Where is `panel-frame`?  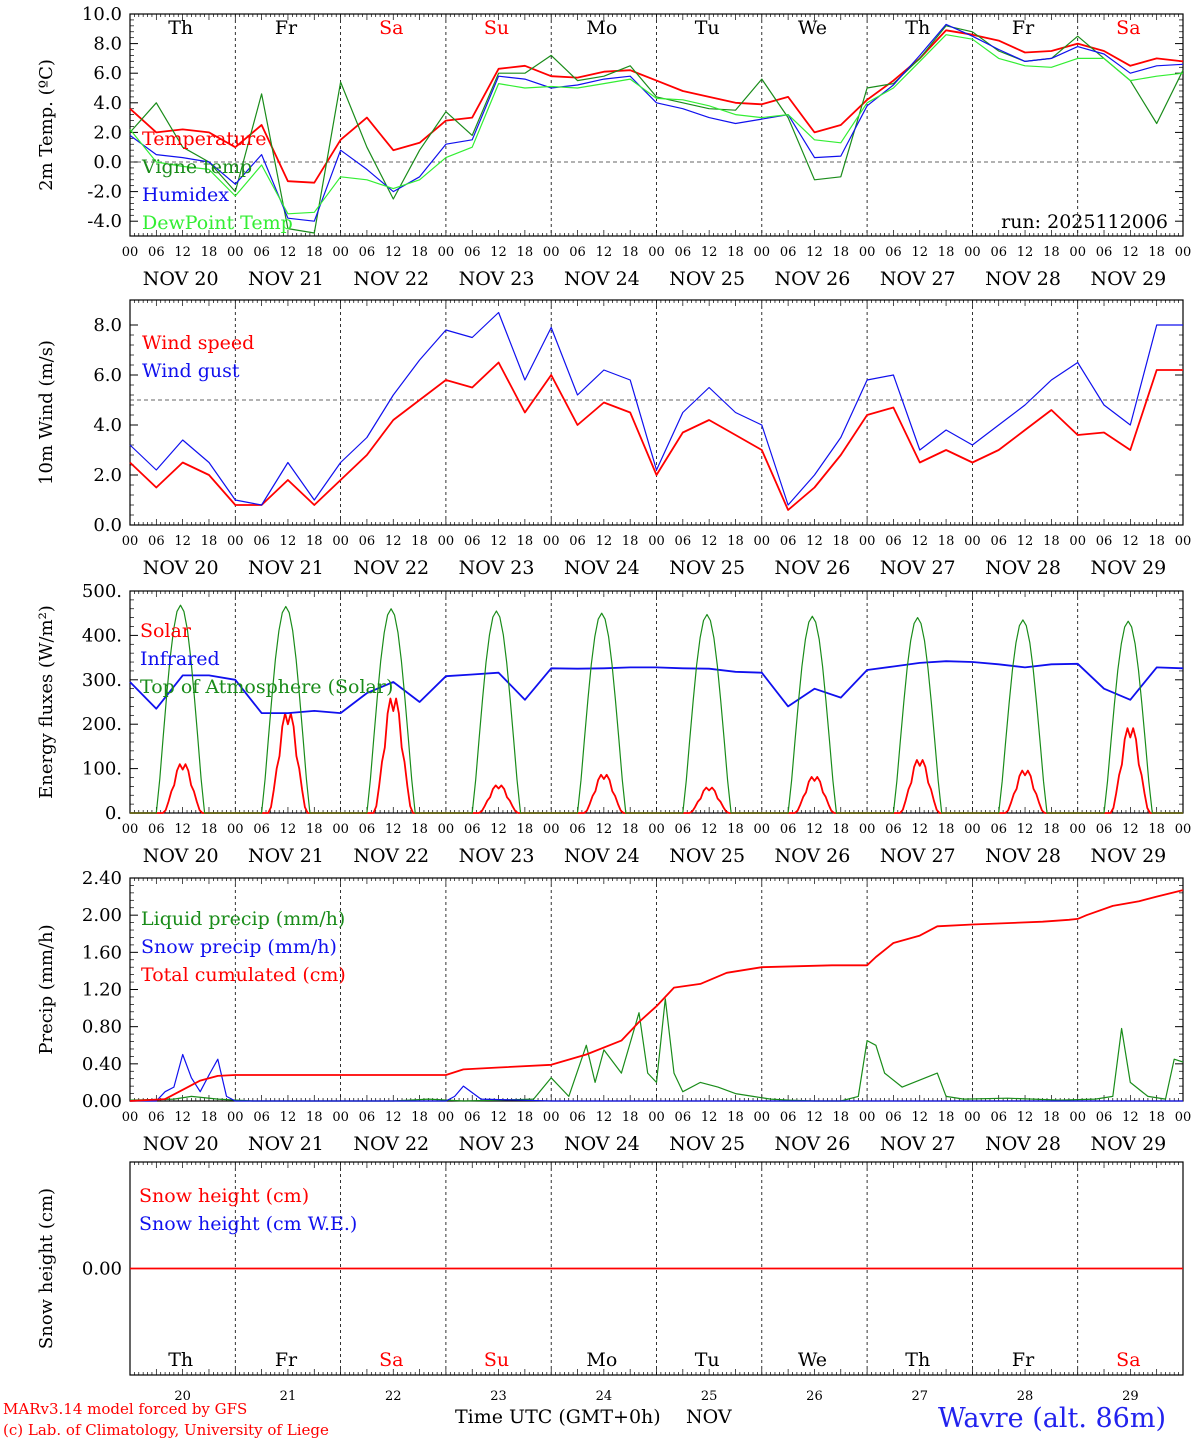 panel-frame is located at coordinates (656, 412).